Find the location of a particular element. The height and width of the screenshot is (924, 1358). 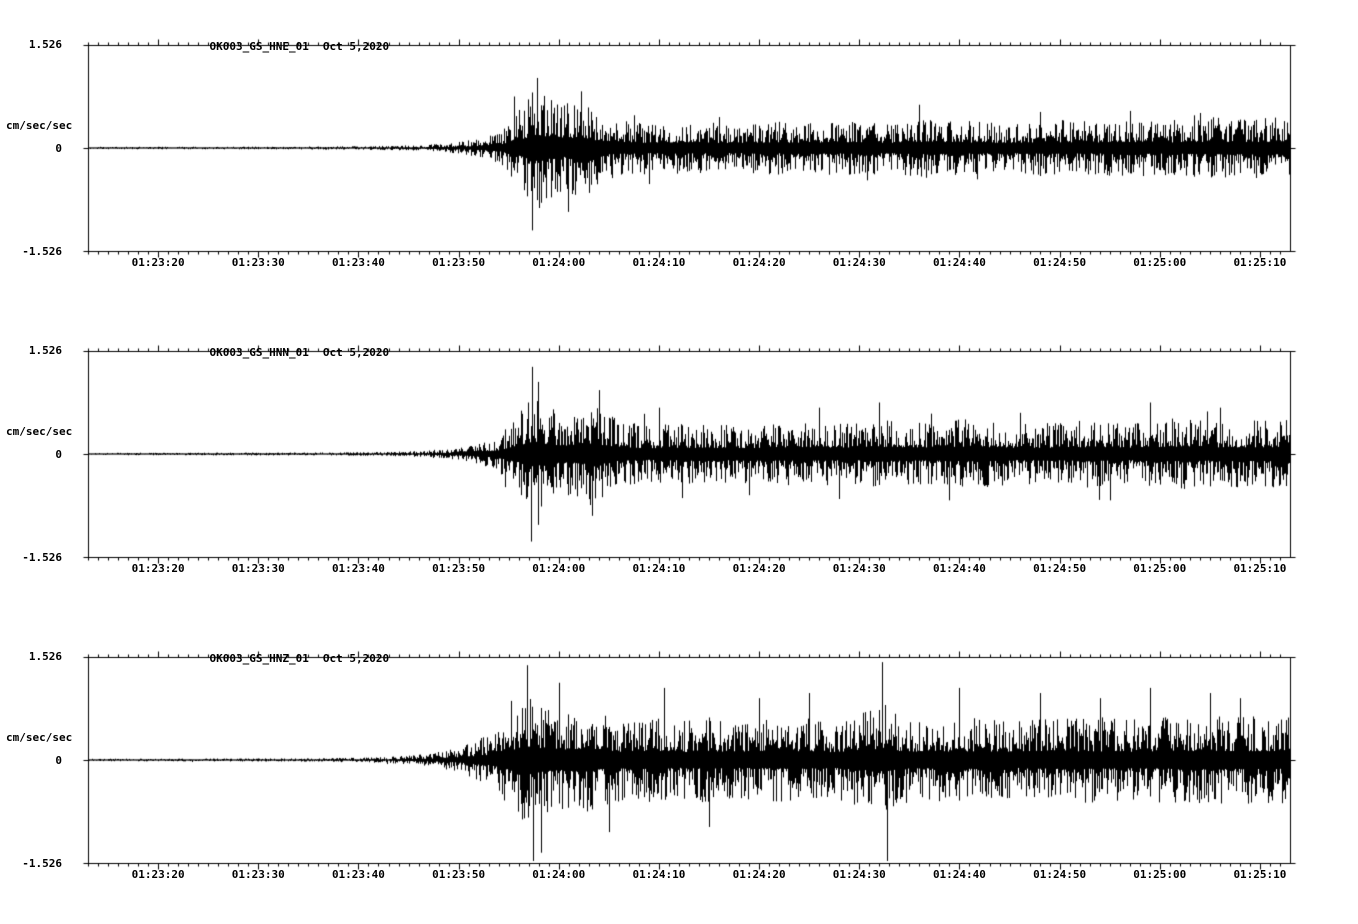

panel-title: OK003_GS_HNE_01 Oct 5,2020 is located at coordinates (286, 46).